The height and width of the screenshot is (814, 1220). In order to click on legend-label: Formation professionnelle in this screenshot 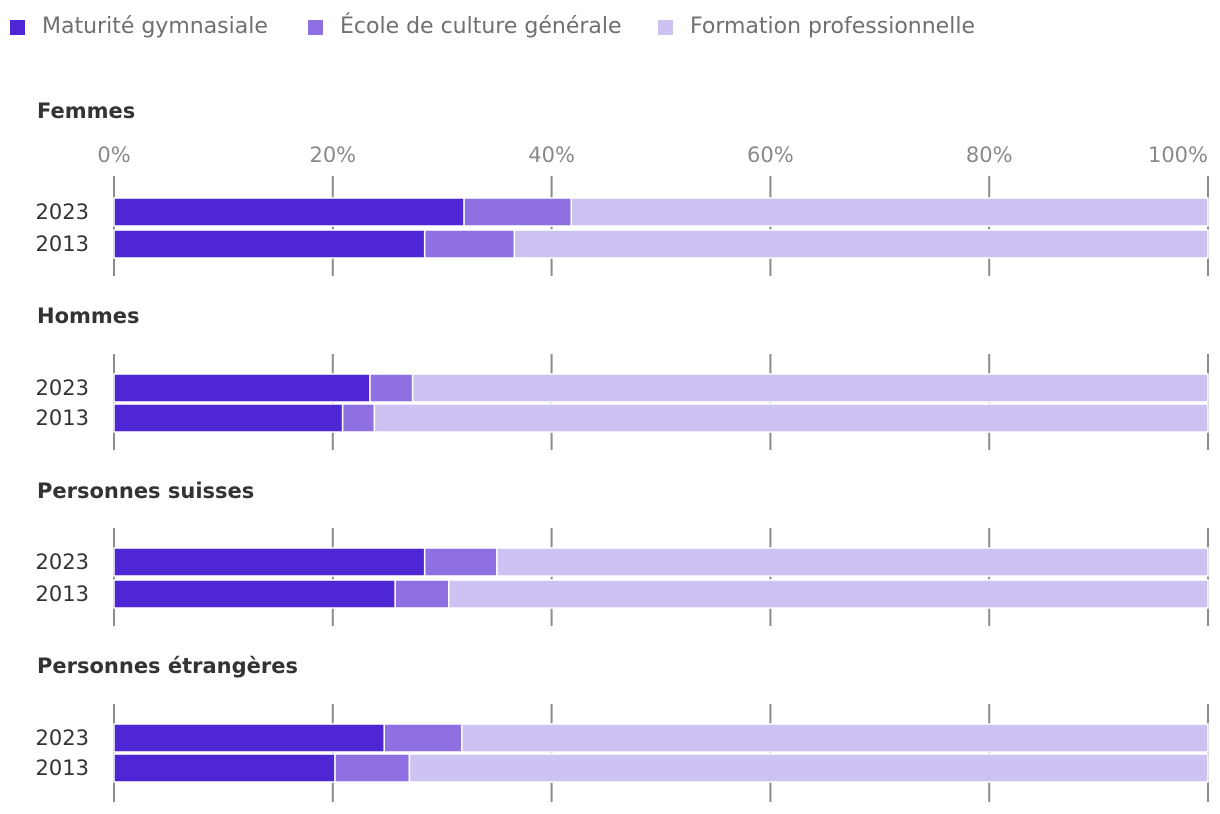, I will do `click(832, 26)`.